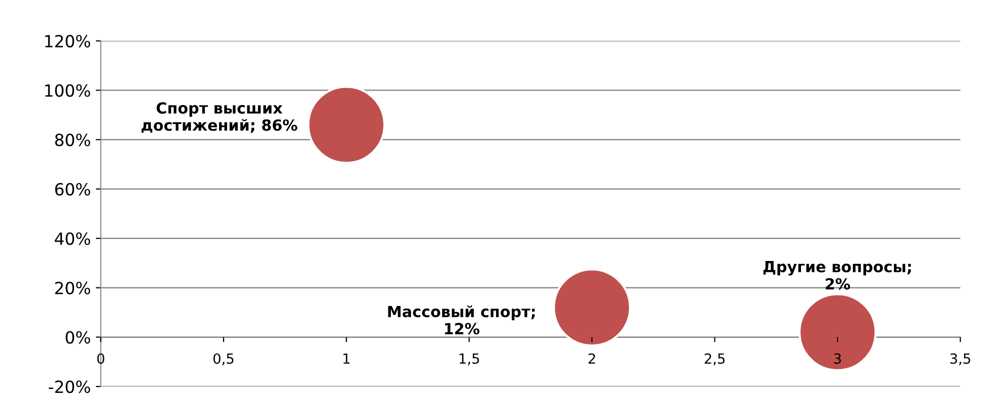 Image resolution: width=988 pixels, height=409 pixels. What do you see at coordinates (67, 41) in the screenshot?
I see `y-tick-label: 120%` at bounding box center [67, 41].